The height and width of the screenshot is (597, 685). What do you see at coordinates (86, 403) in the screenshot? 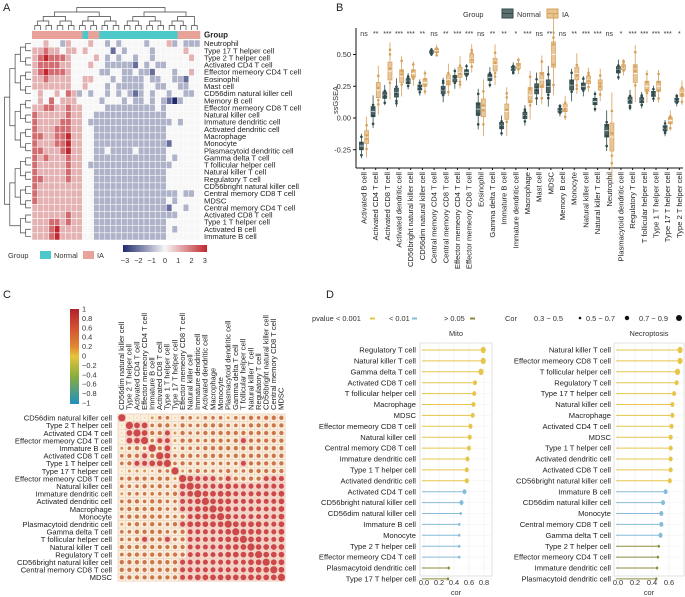
I see `colorbar-tick: −1` at bounding box center [86, 403].